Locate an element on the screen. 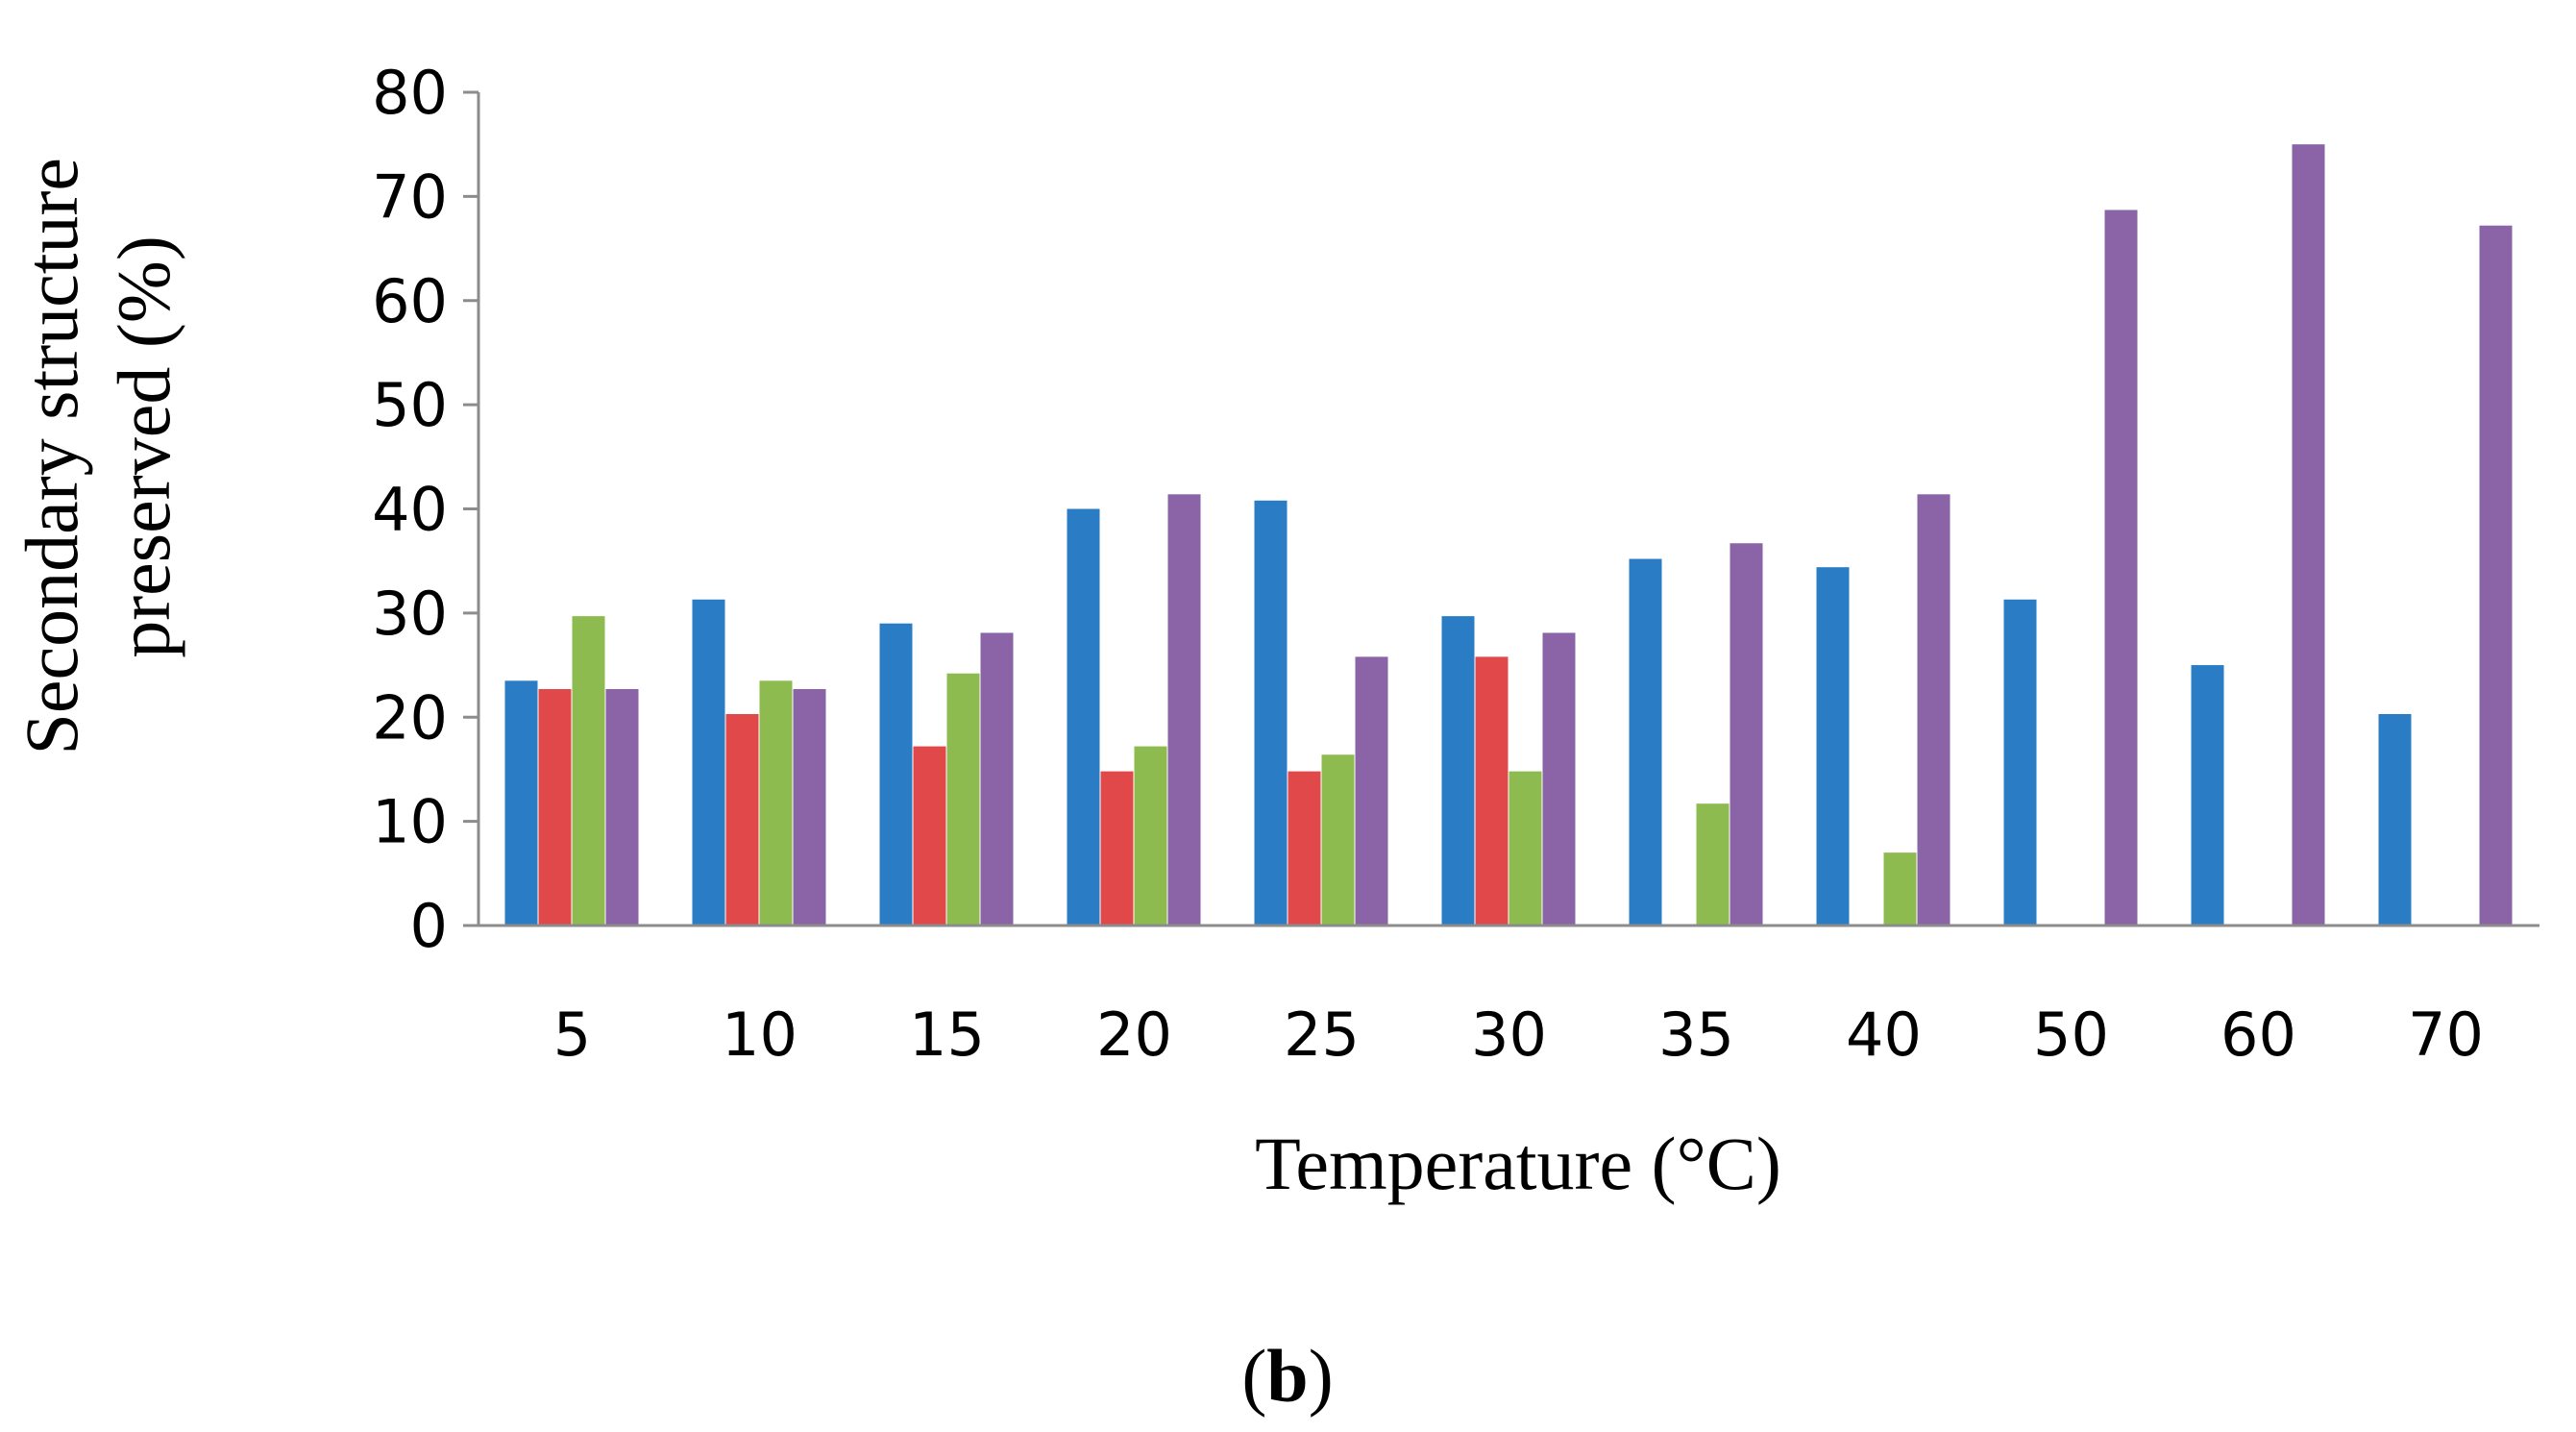  x-ticks: 5 10 15 20 25 30 35 40 50 60 70 is located at coordinates (1518, 1035).